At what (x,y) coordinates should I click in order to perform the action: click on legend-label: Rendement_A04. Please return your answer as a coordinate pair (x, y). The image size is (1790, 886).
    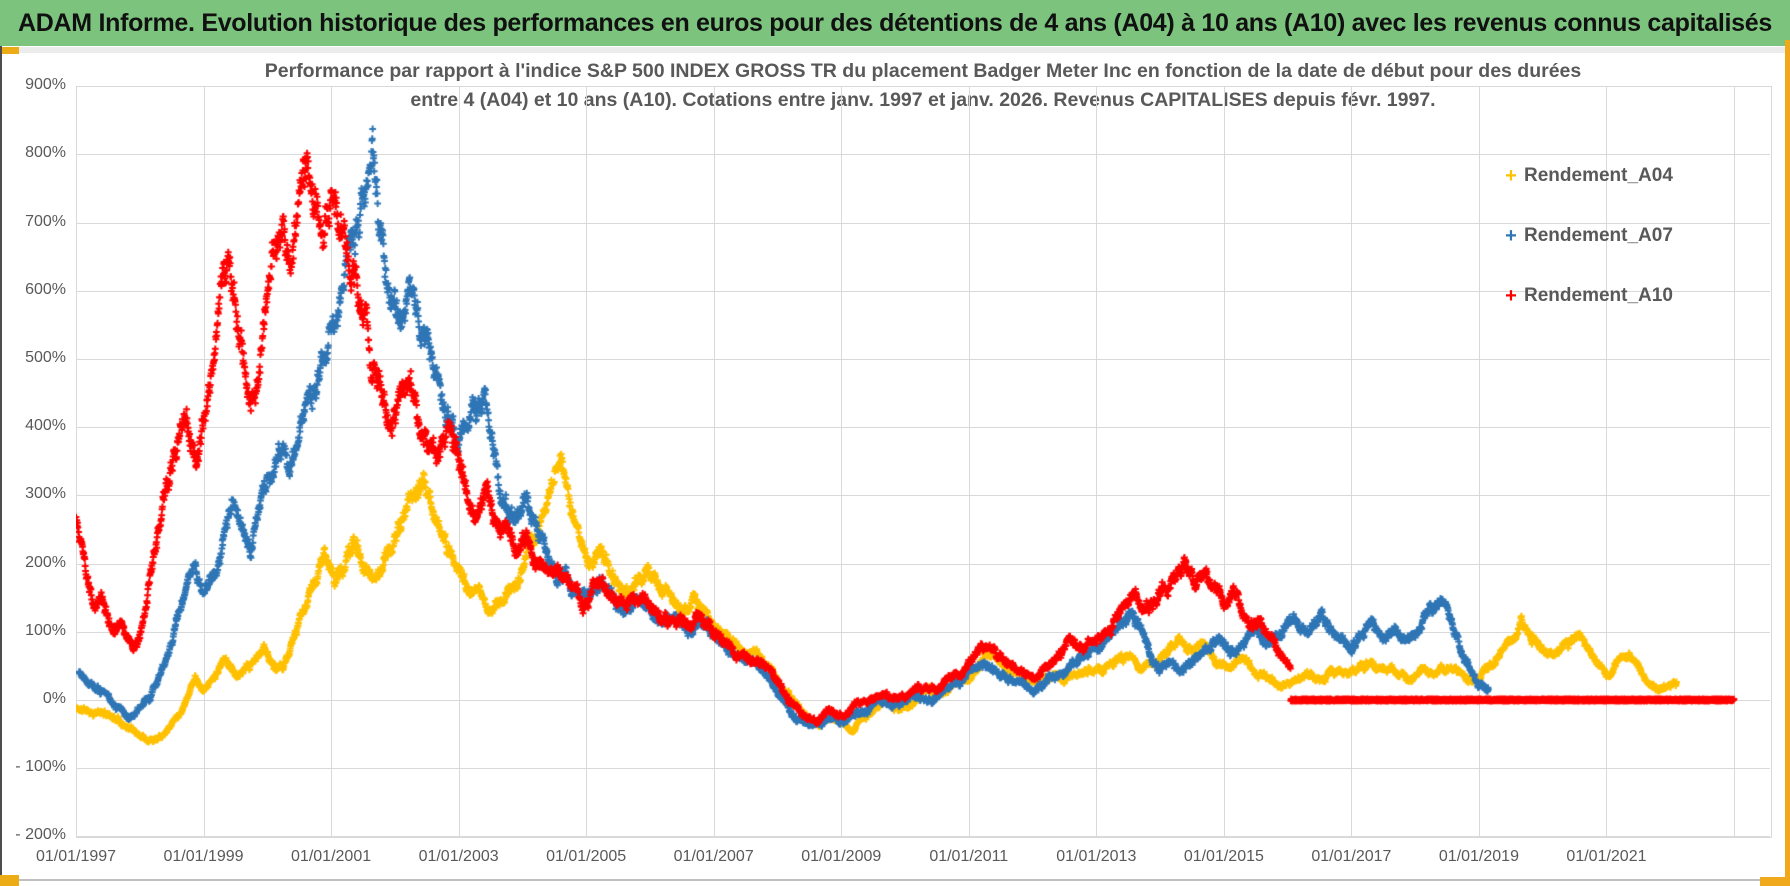
    Looking at the image, I should click on (1598, 175).